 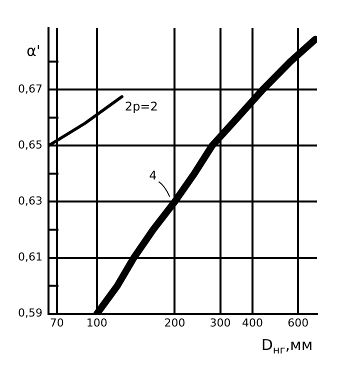 What do you see at coordinates (30, 257) in the screenshot?
I see `y-tick-label: 0,61` at bounding box center [30, 257].